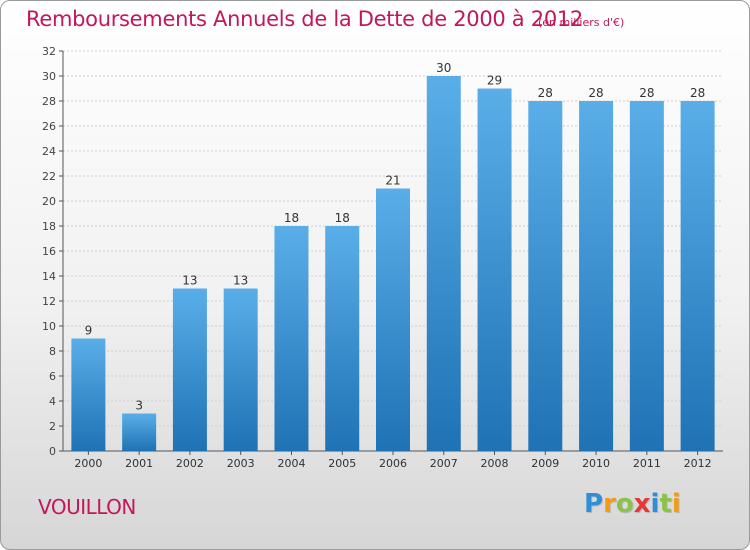 Image resolution: width=750 pixels, height=550 pixels. What do you see at coordinates (190, 463) in the screenshot?
I see `x-tick-label: 2002` at bounding box center [190, 463].